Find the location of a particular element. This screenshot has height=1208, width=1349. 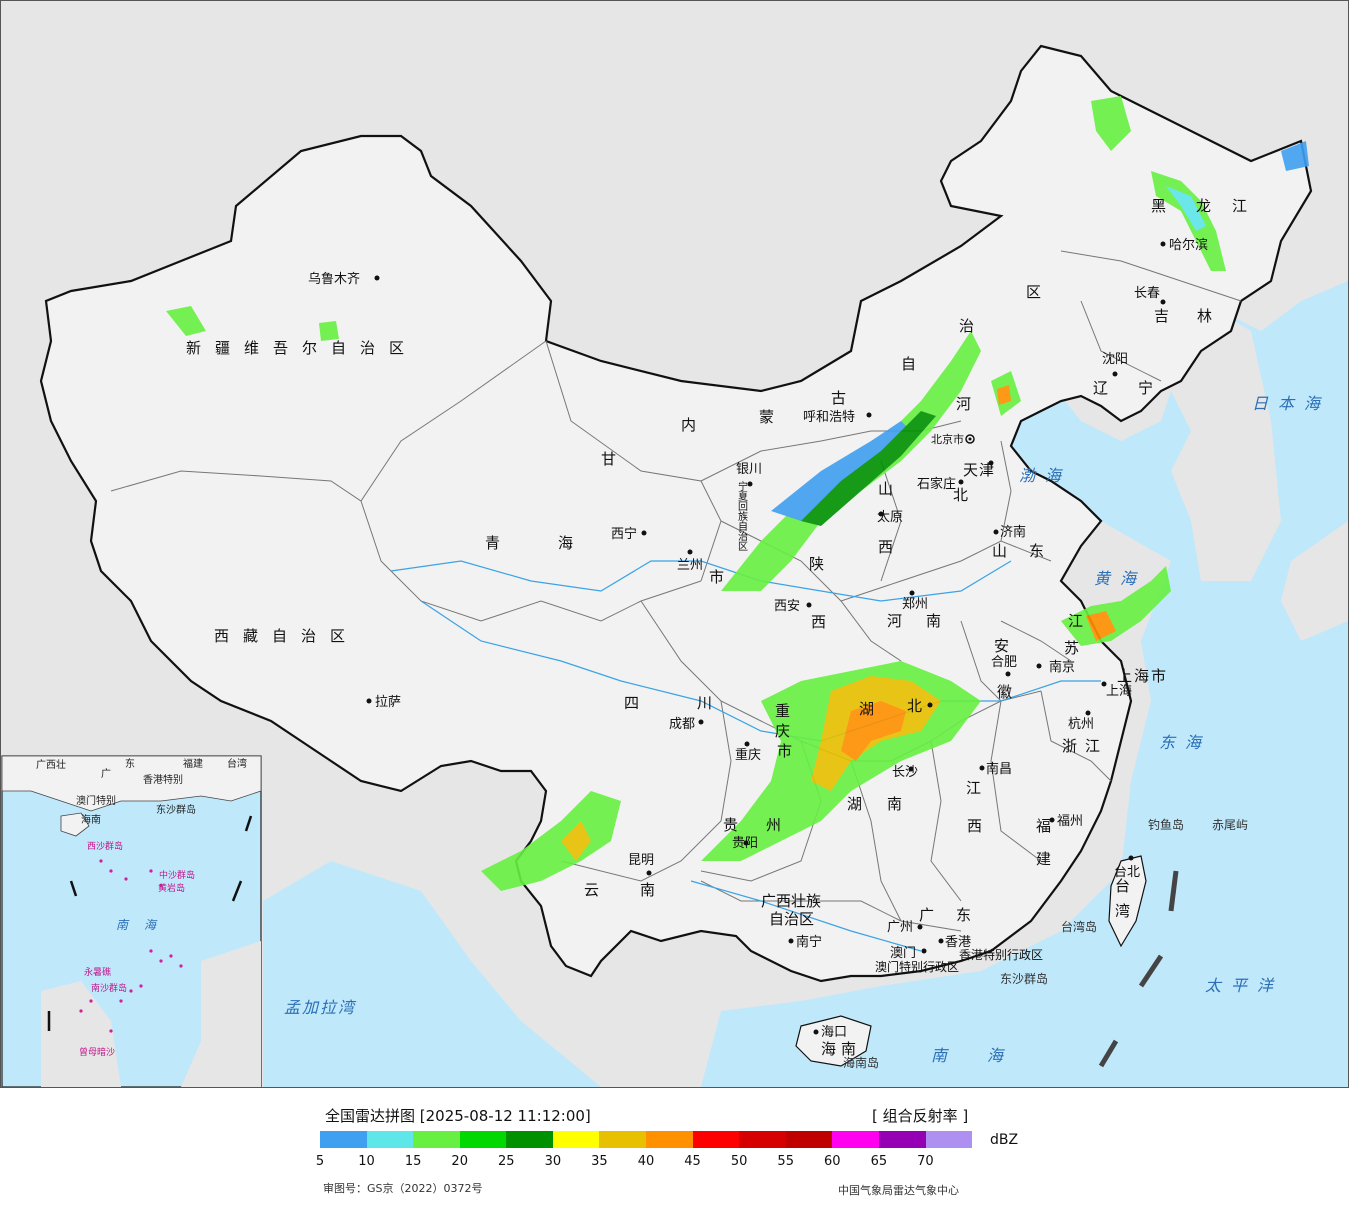

province-label: 安 is located at coordinates (1001, 646).